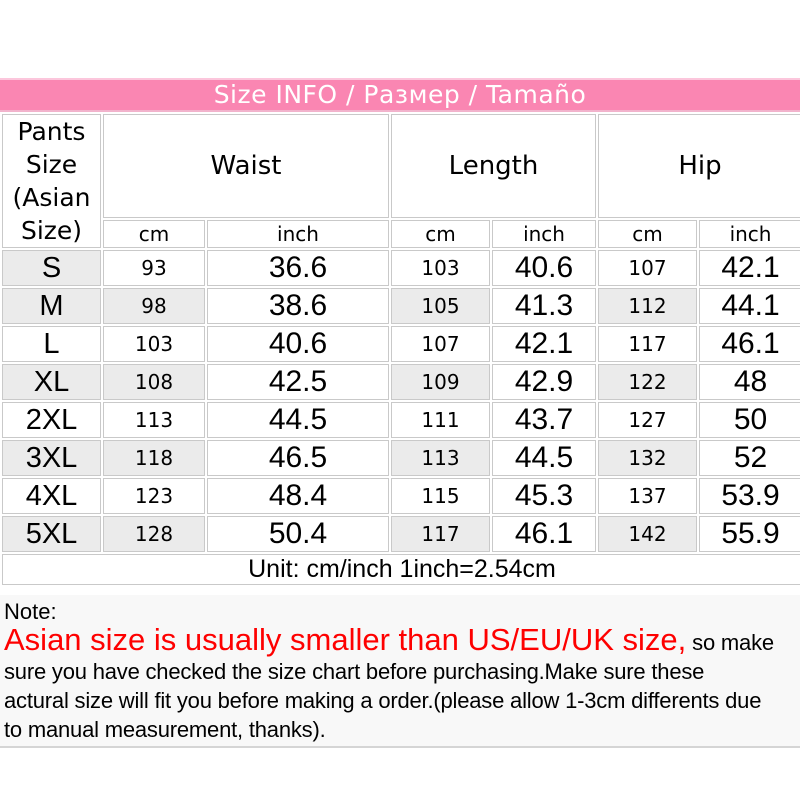 The width and height of the screenshot is (800, 800). I want to click on hip-cm-value: 137, so click(648, 496).